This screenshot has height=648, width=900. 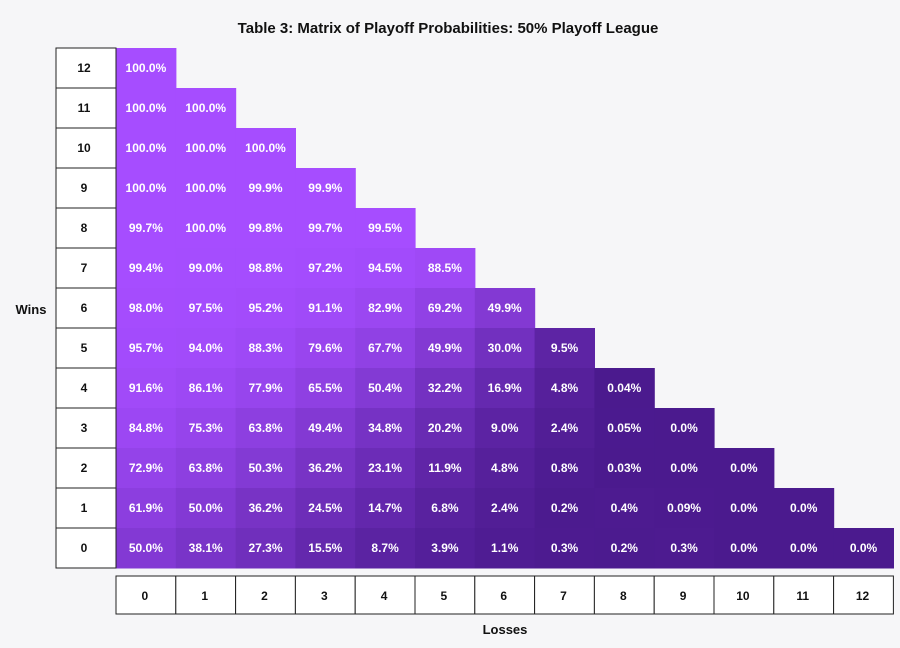 I want to click on x-tick-box, so click(x=564, y=595).